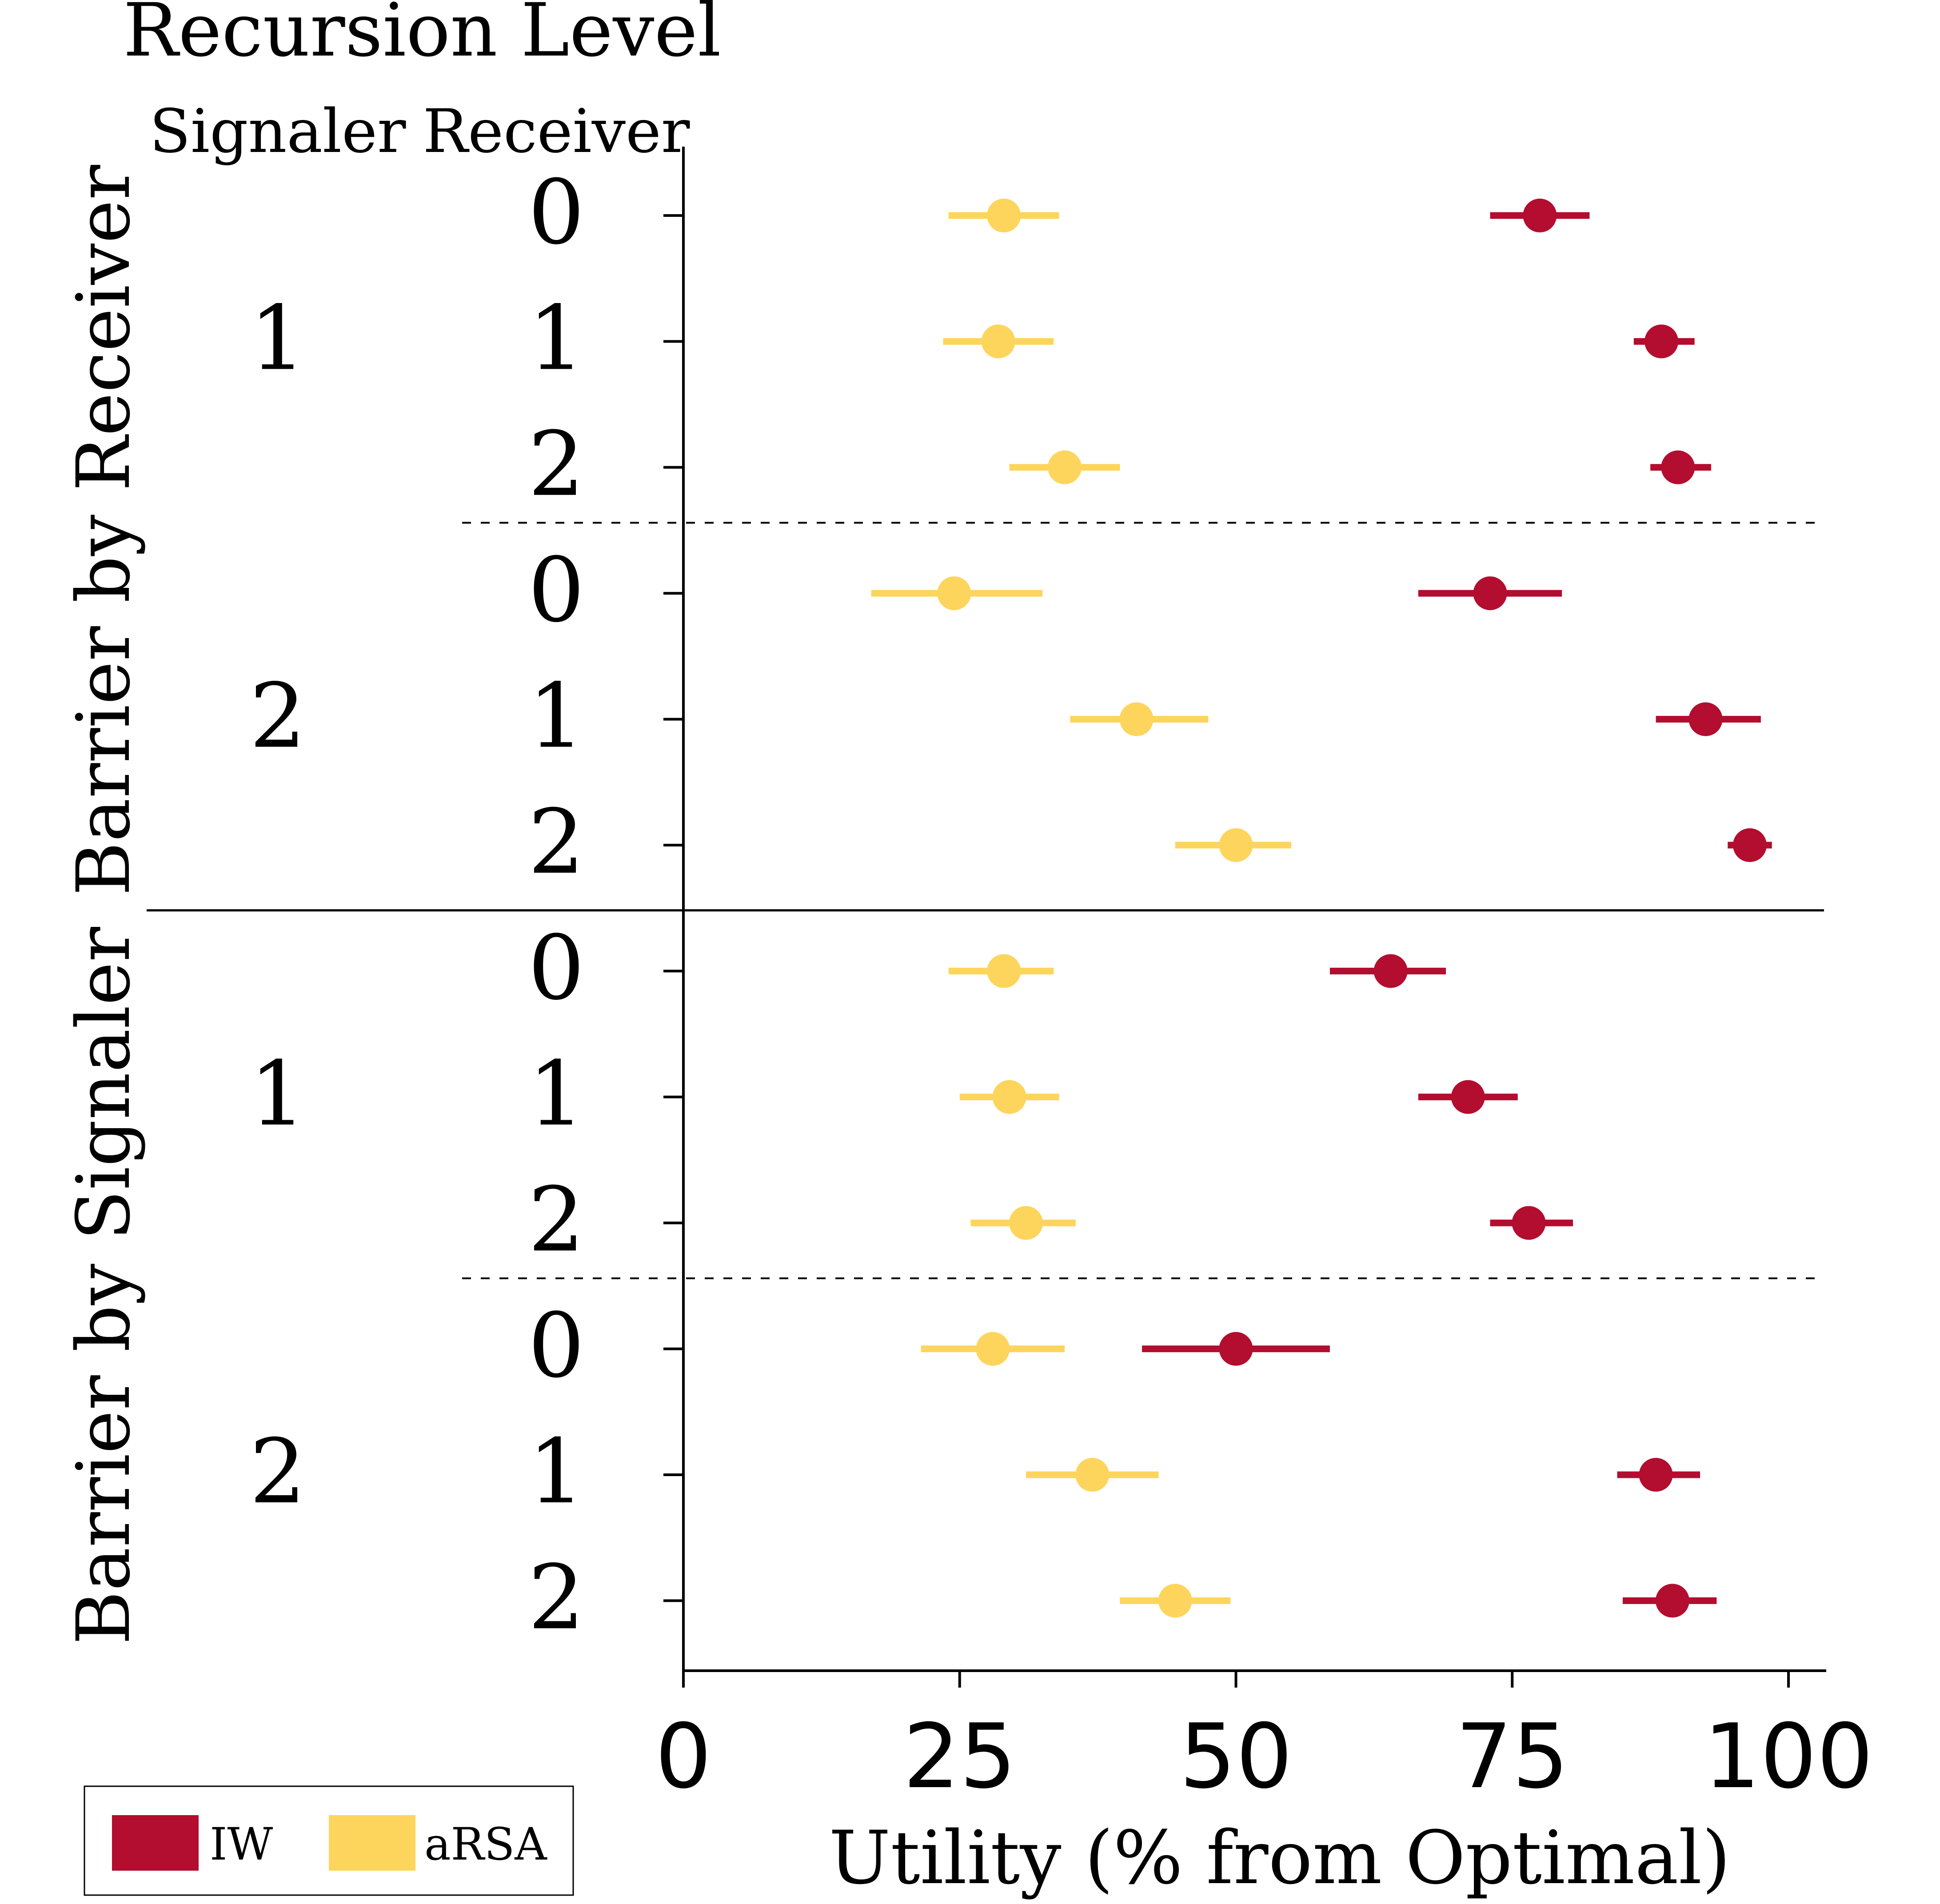 The height and width of the screenshot is (1904, 1940). Describe the element at coordinates (241, 1844) in the screenshot. I see `legend-label-iw: IW` at that location.